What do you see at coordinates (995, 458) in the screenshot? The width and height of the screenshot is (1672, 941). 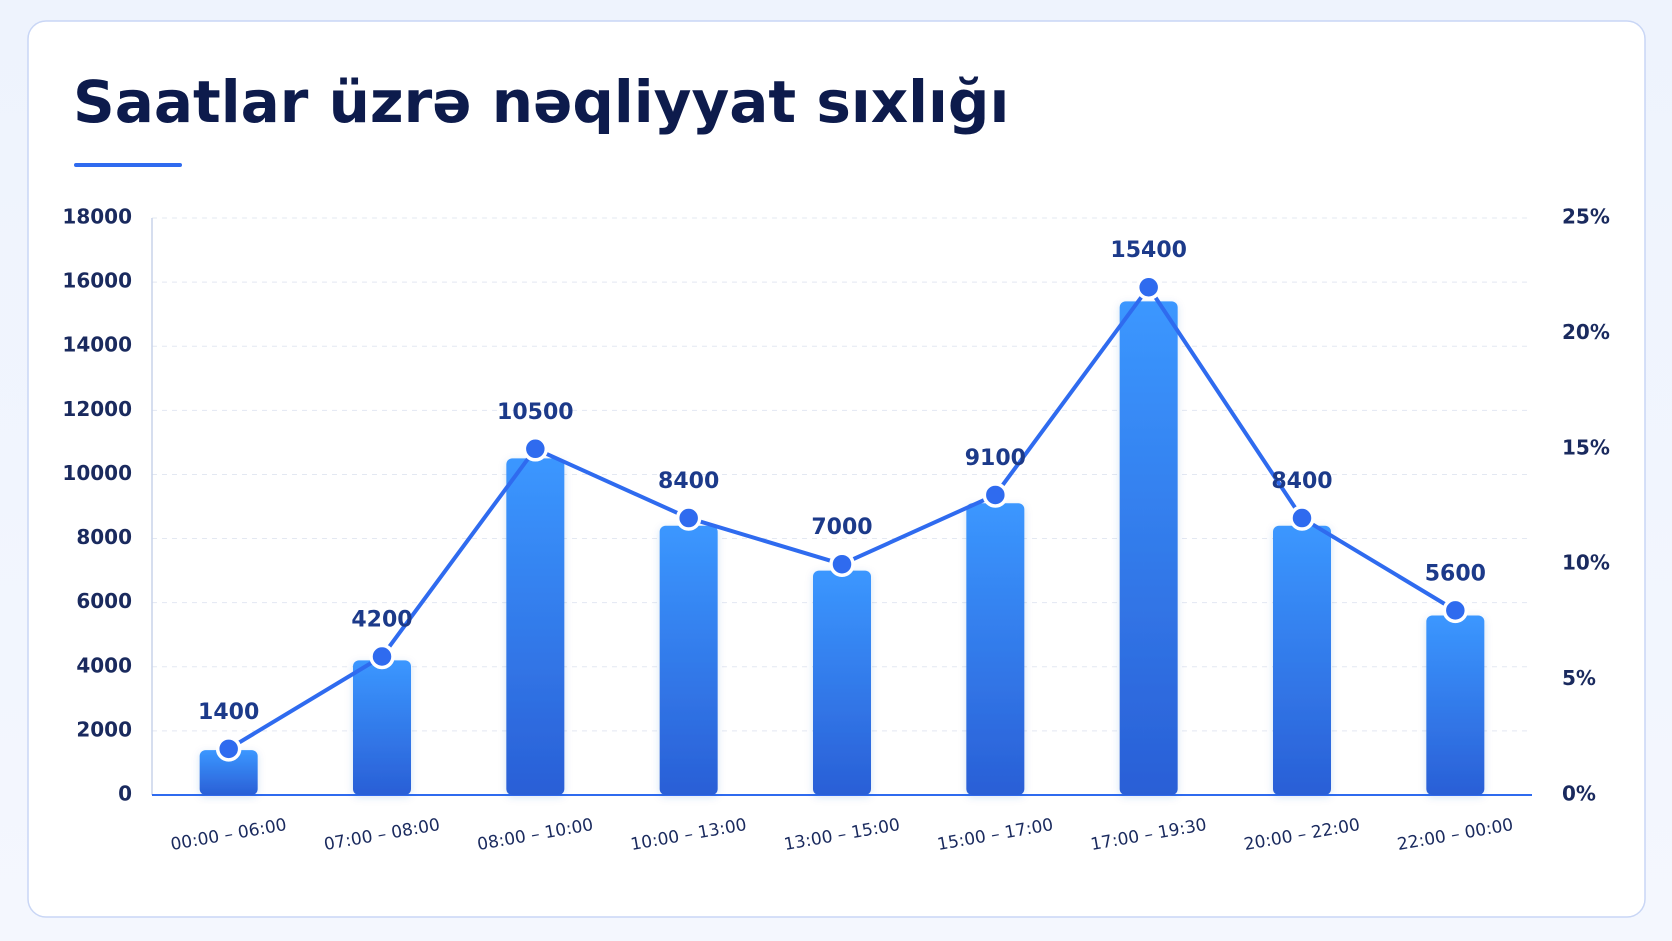 I see `value-label: 9100` at bounding box center [995, 458].